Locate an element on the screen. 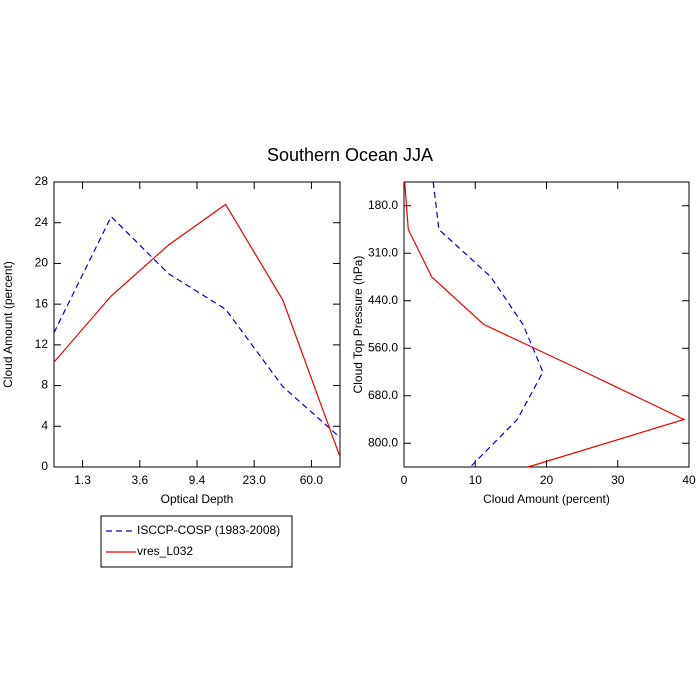 The width and height of the screenshot is (700, 700). x-tick-label: 30 is located at coordinates (618, 480).